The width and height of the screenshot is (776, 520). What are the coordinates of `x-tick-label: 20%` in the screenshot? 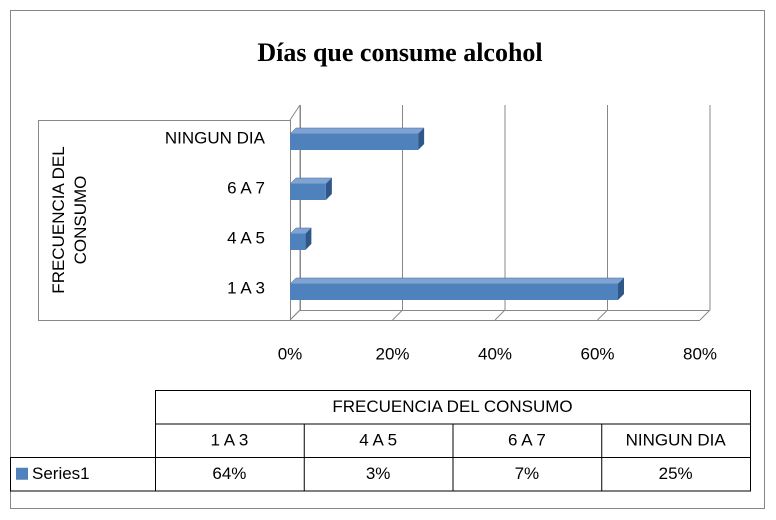 It's located at (392, 353).